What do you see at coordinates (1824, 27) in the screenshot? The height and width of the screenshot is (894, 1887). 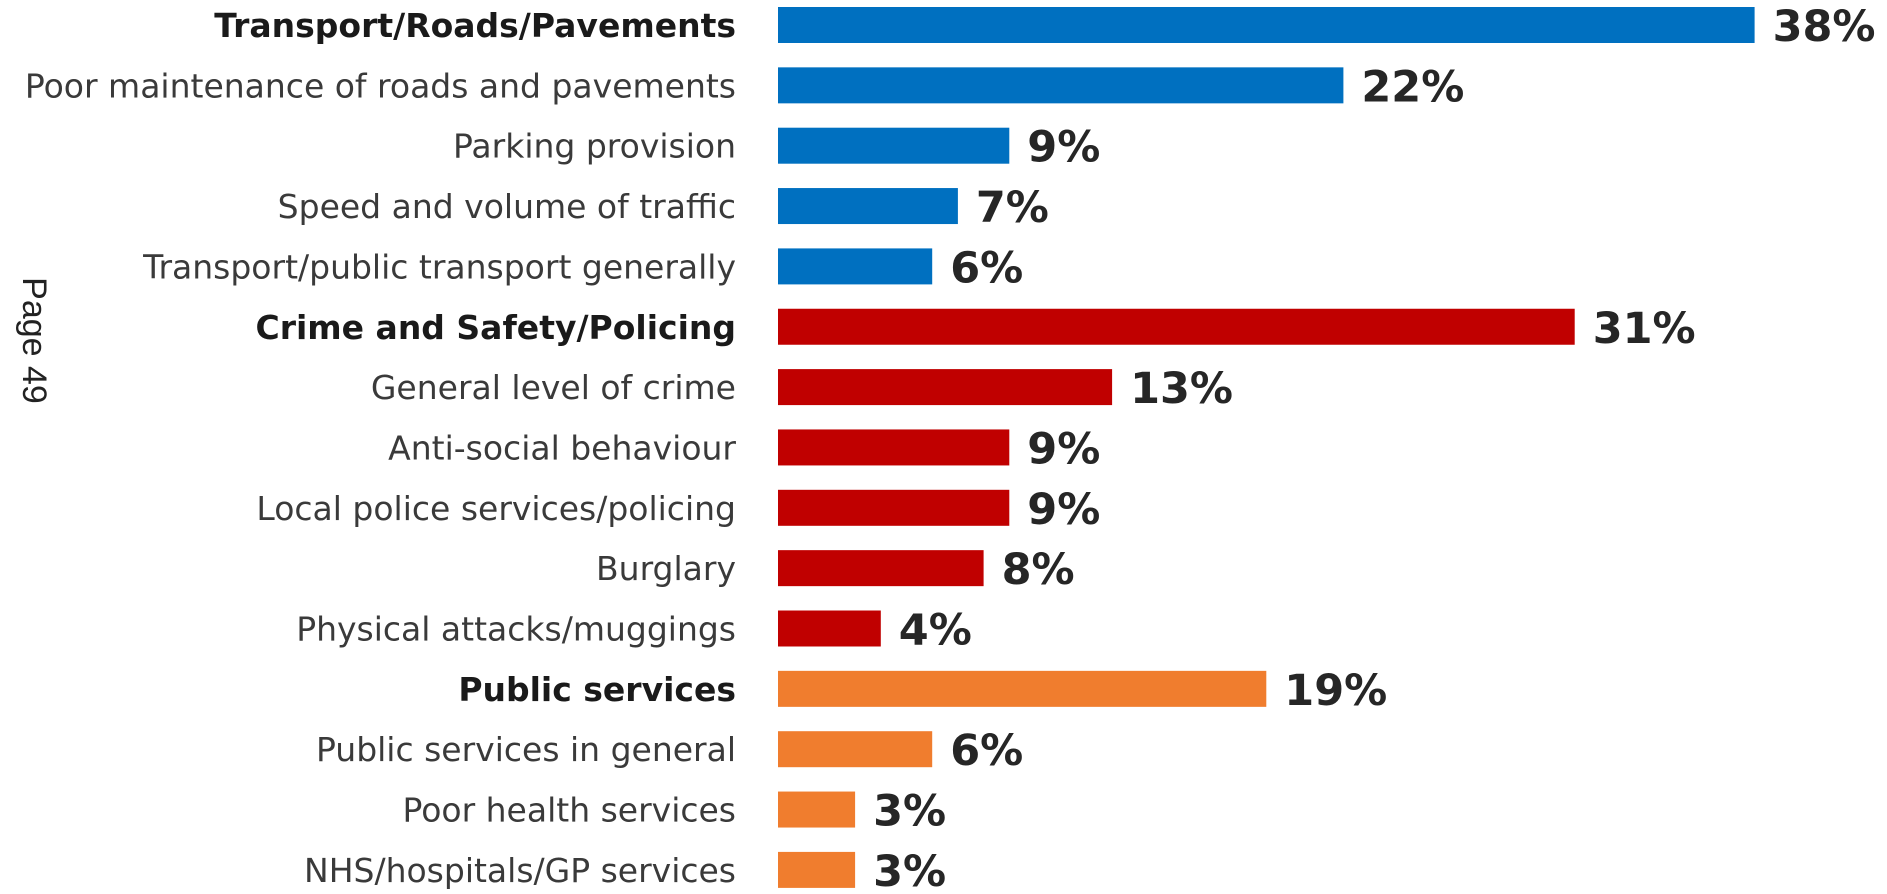 I see `value-label-transport-roads-pavements: 38%` at bounding box center [1824, 27].